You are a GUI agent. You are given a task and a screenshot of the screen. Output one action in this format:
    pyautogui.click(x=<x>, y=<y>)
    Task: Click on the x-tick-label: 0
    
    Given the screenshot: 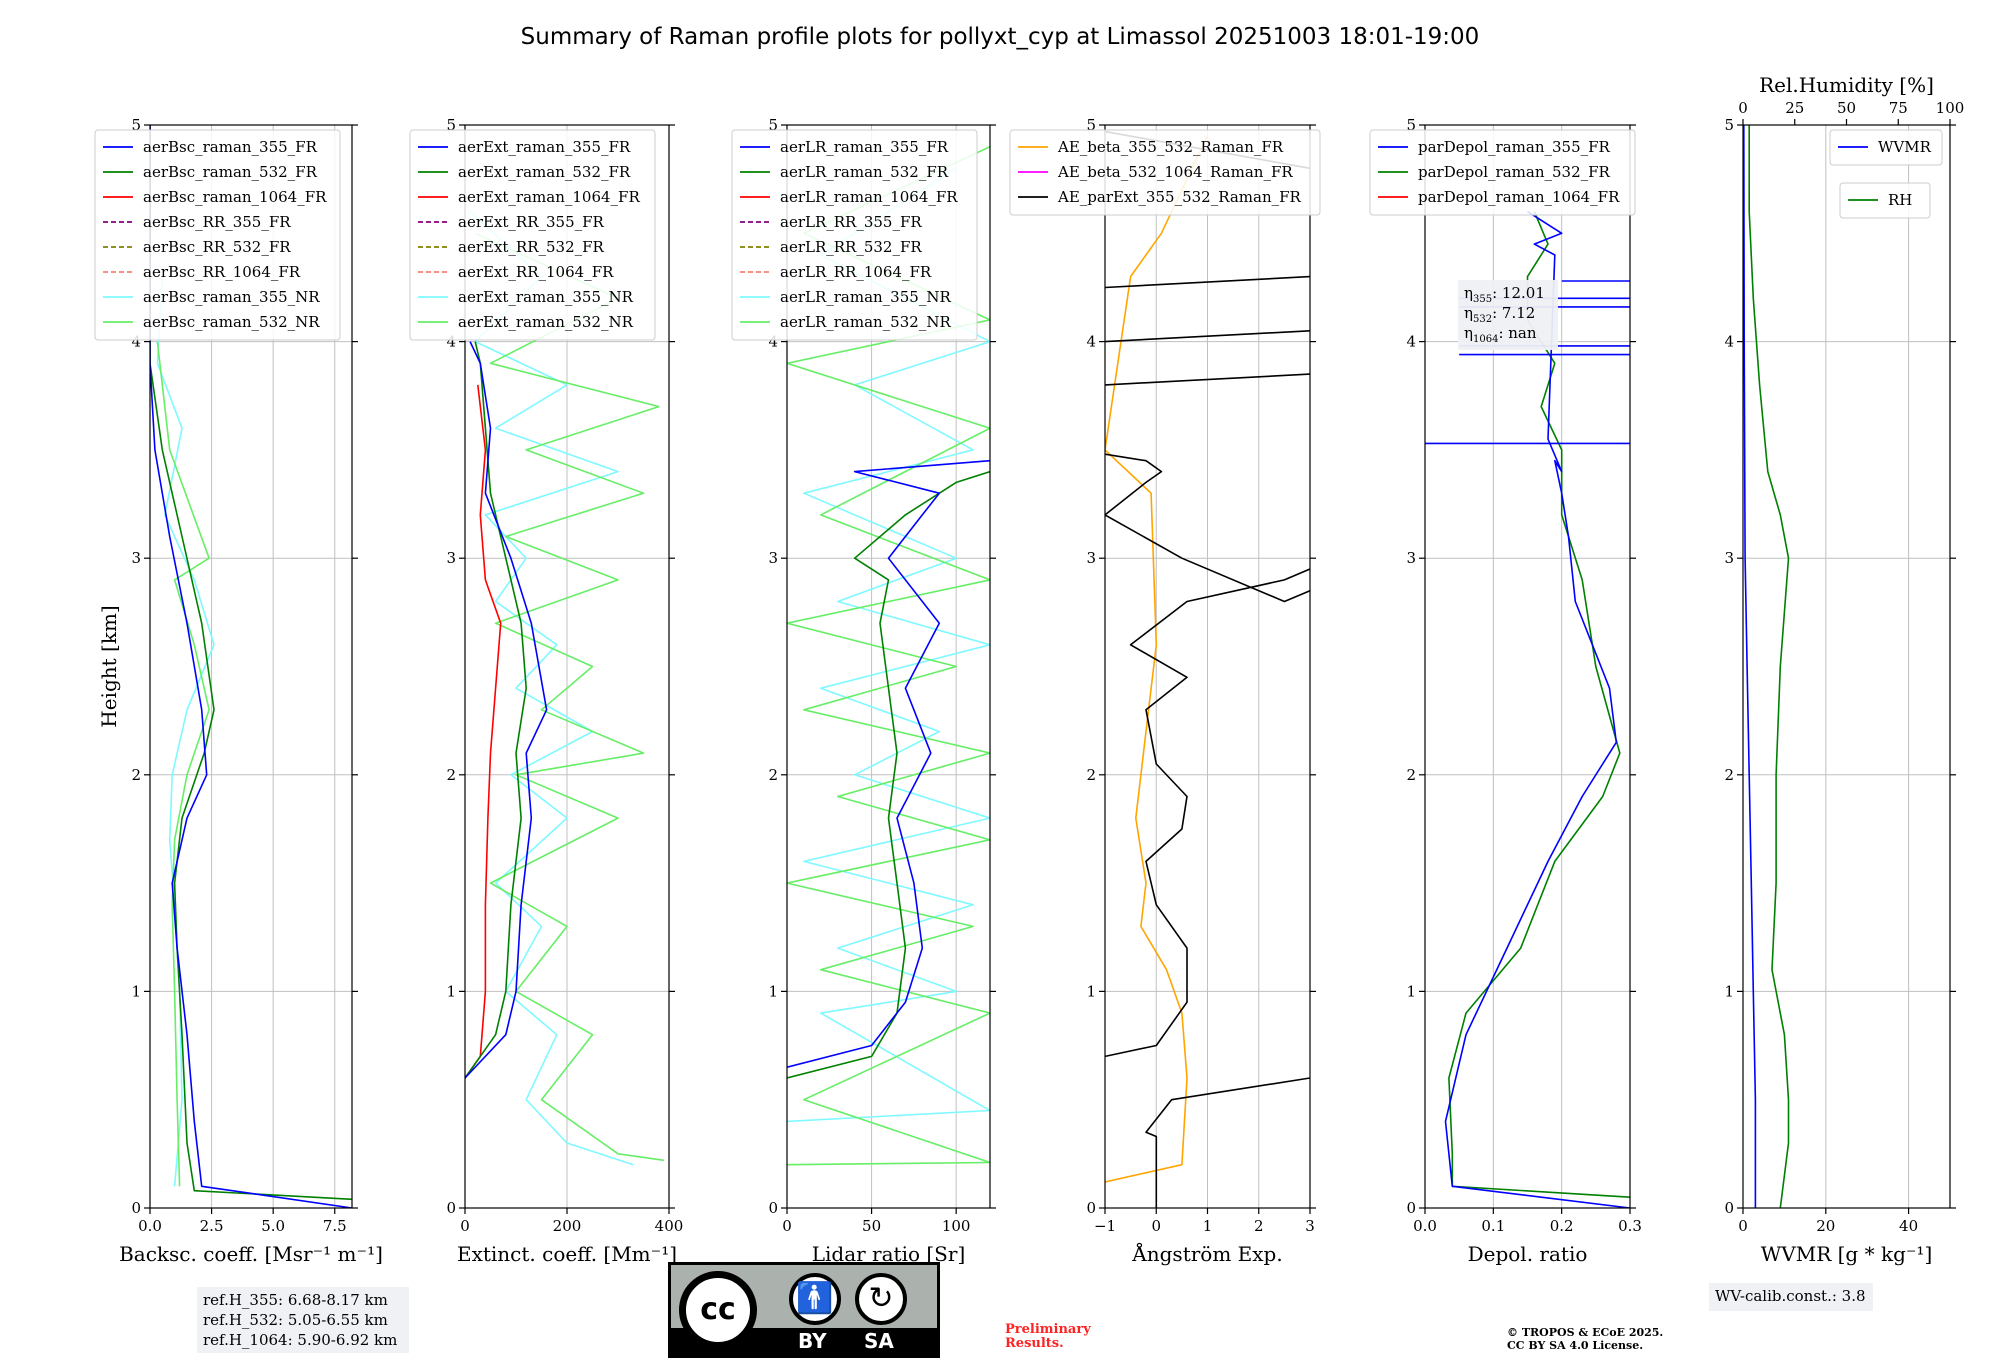 What is the action you would take?
    pyautogui.click(x=787, y=1226)
    